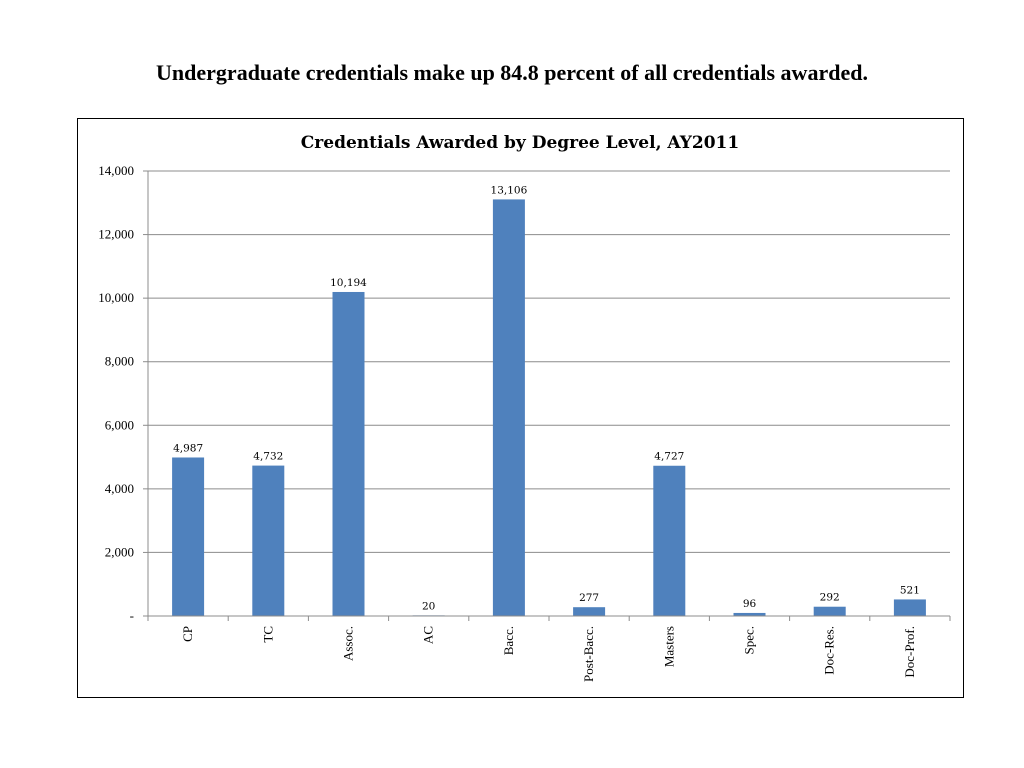 This screenshot has height=768, width=1024. What do you see at coordinates (348, 643) in the screenshot?
I see `category-label: Assoc.` at bounding box center [348, 643].